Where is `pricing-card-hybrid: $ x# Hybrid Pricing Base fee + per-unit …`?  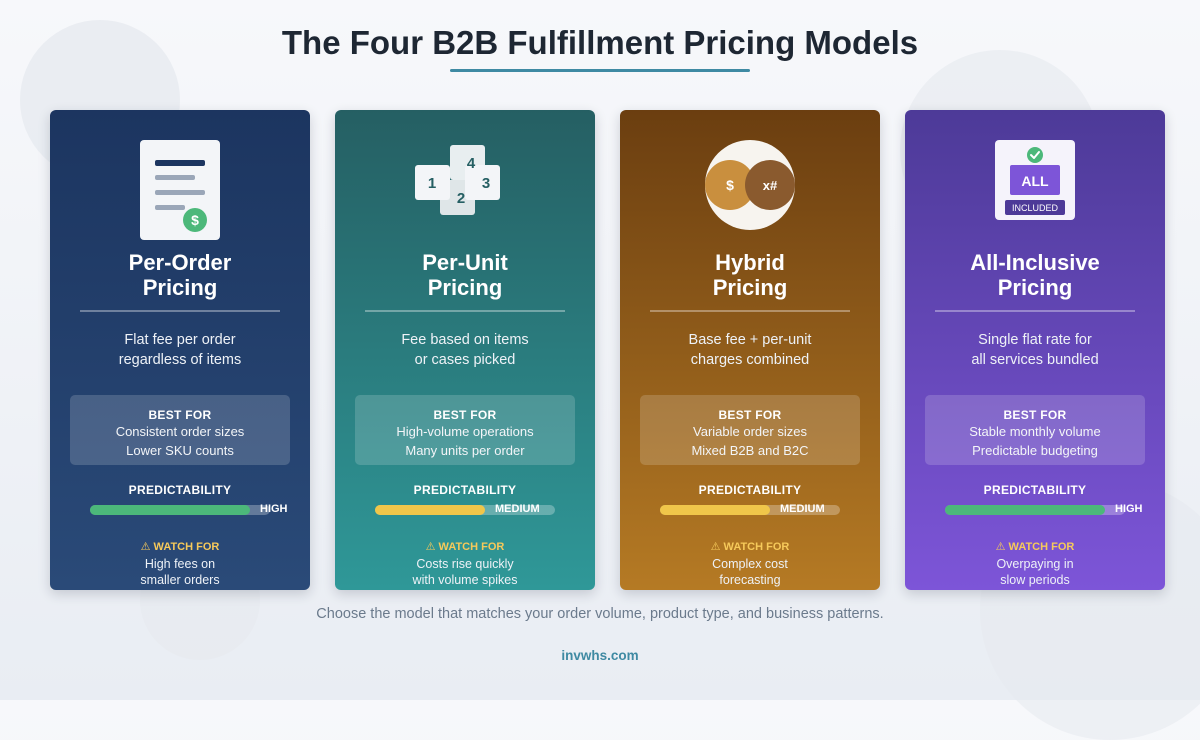 pricing-card-hybrid: $ x# Hybrid Pricing Base fee + per-unit … is located at coordinates (750, 350).